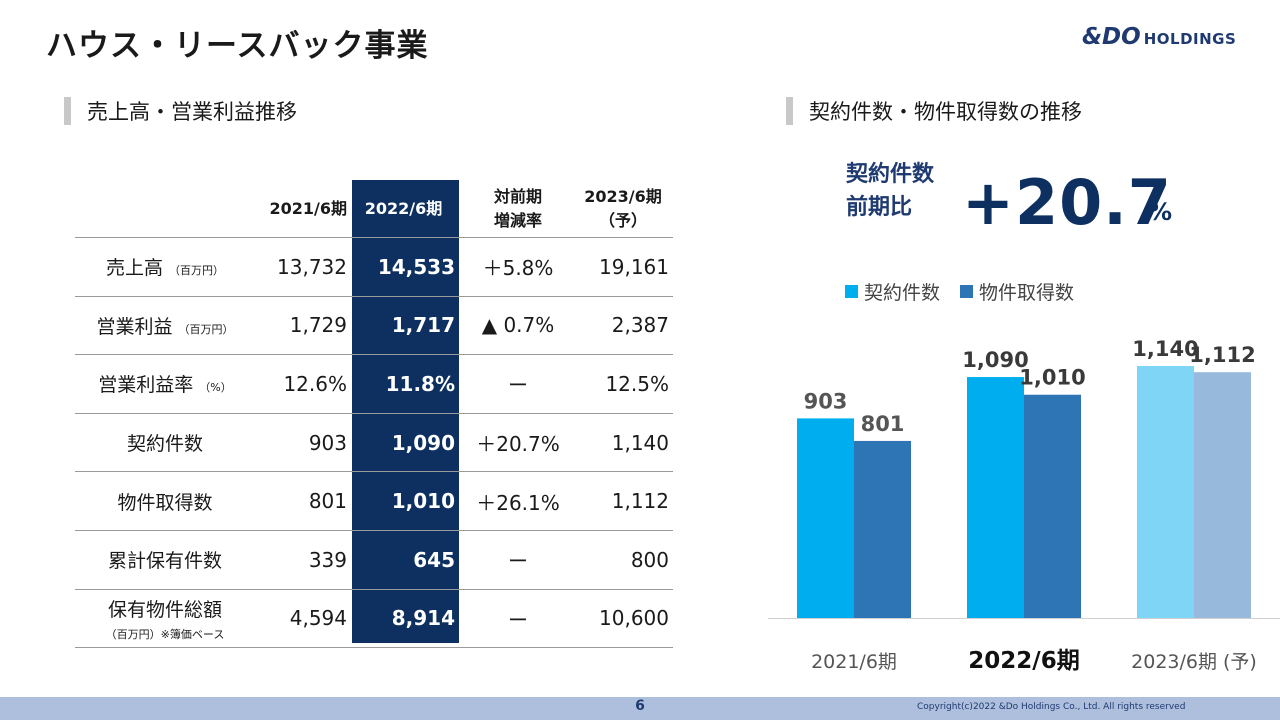  Describe the element at coordinates (890, 191) in the screenshot. I see `kpi-label: 契約件数 前期比` at that location.